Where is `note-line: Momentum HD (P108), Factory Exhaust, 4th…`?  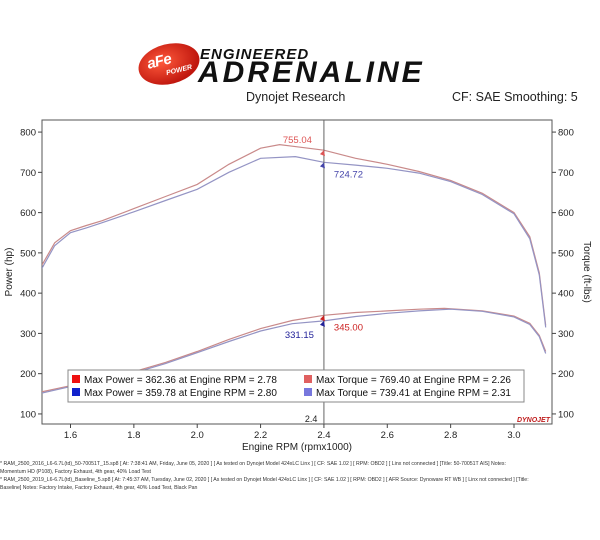
note-line: Momentum HD (P108), Factory Exhaust, 4th… is located at coordinates (75, 472).